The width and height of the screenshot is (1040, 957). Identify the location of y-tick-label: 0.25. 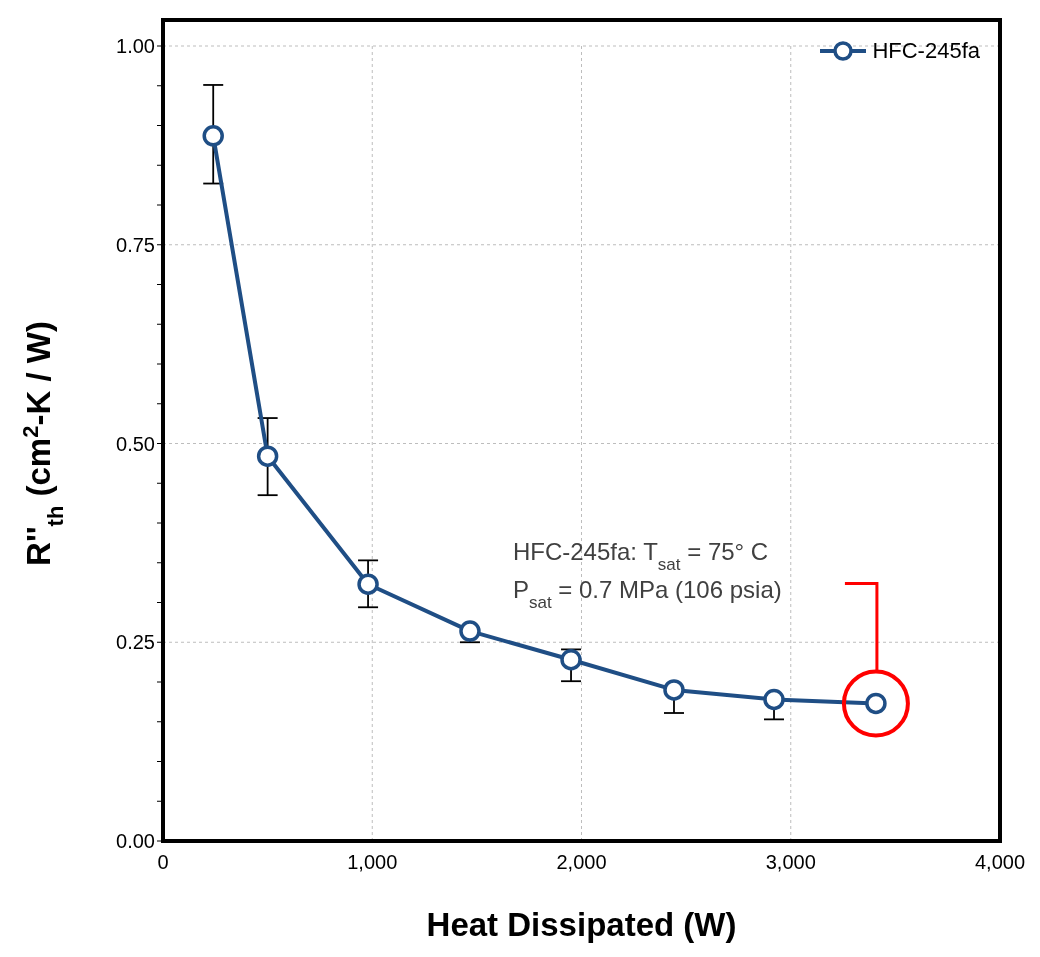
(135, 642).